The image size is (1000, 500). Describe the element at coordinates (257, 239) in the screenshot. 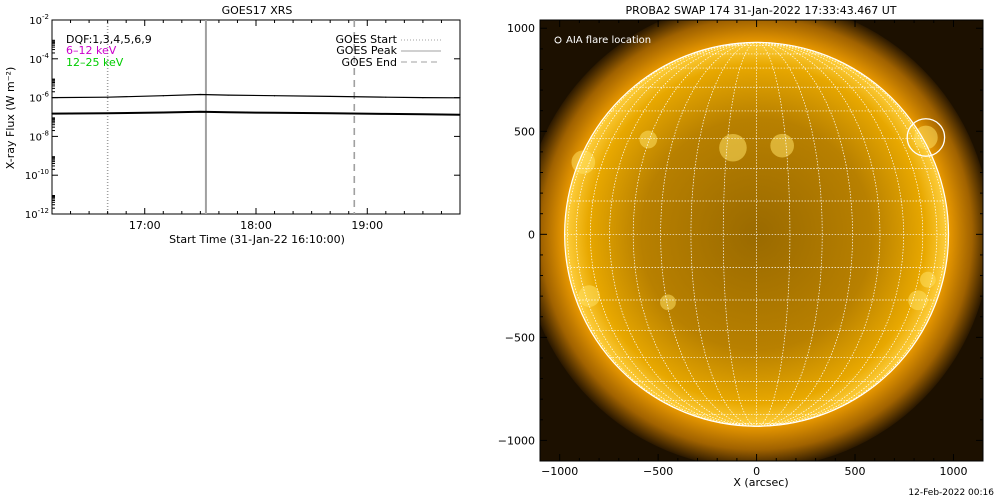

I see `goes-x-axis-label: Start Time (31-Jan-22 16:10:00)` at that location.